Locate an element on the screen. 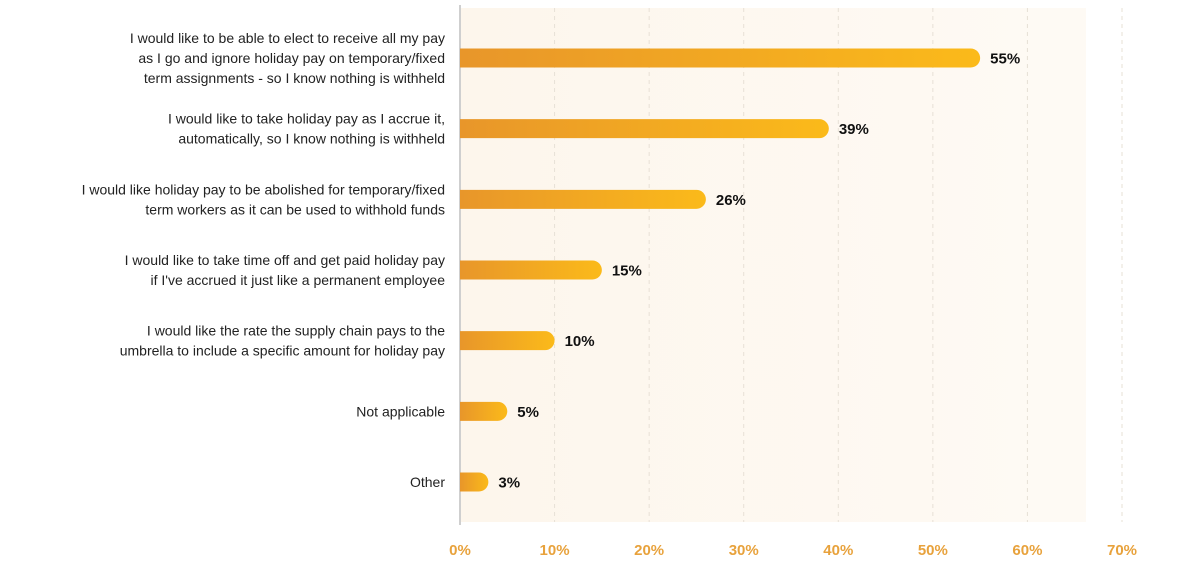 The image size is (1201, 561). x-axis-ticks: 0% 10% 20% 30% 40% 50% 60% 70% is located at coordinates (793, 550).